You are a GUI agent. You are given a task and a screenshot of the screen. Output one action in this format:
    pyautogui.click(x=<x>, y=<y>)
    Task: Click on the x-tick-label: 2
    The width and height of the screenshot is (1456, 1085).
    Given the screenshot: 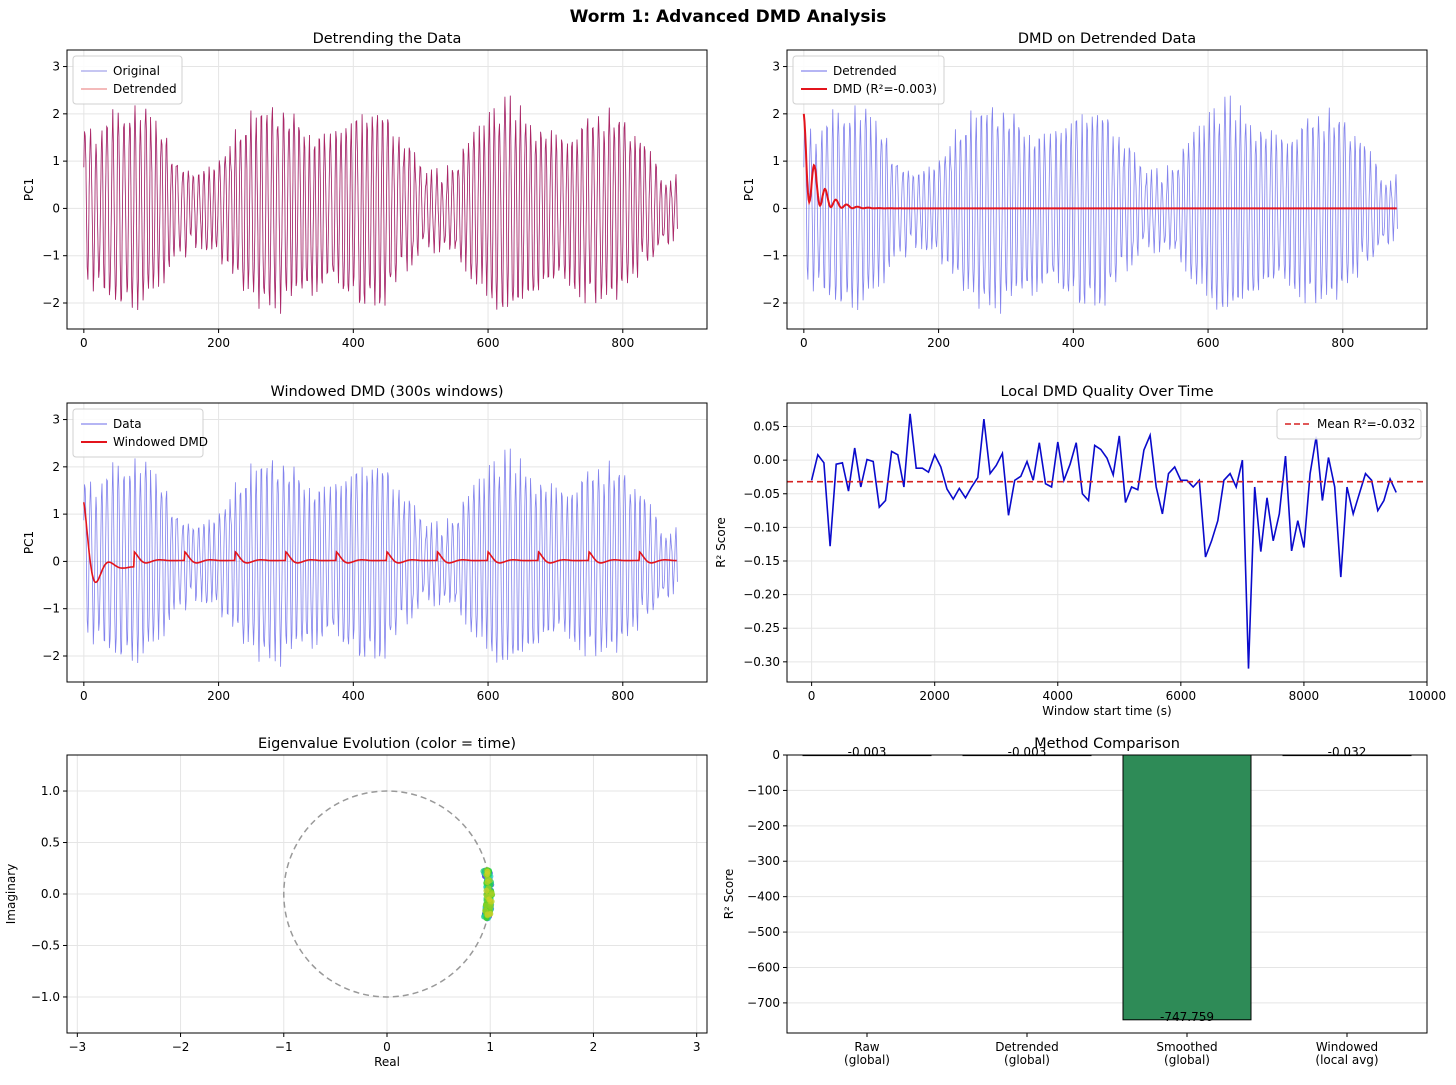 What is the action you would take?
    pyautogui.click(x=594, y=1047)
    